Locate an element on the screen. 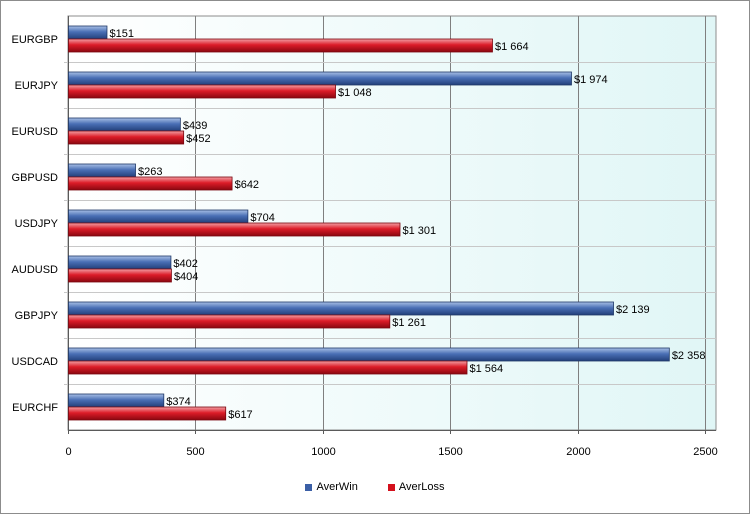 The height and width of the screenshot is (514, 750). data-label: $439 is located at coordinates (195, 126).